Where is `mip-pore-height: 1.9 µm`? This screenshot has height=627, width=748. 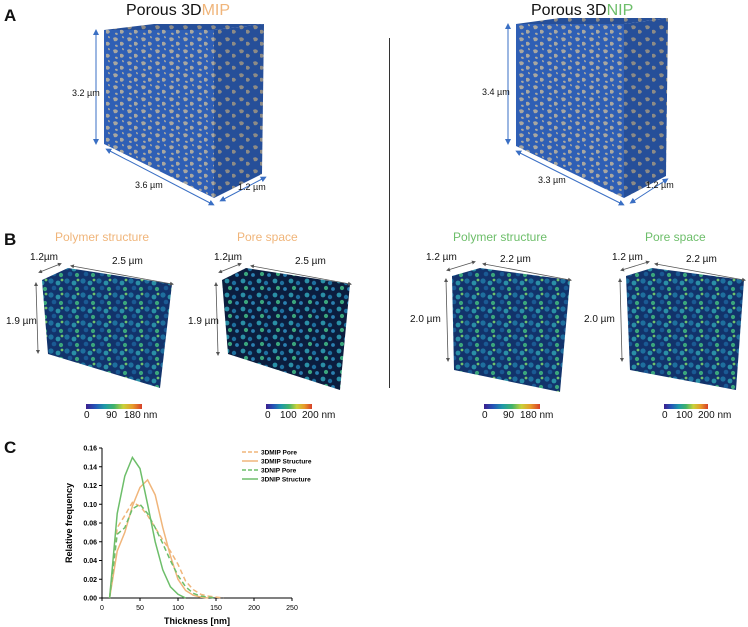 mip-pore-height: 1.9 µm is located at coordinates (203, 321).